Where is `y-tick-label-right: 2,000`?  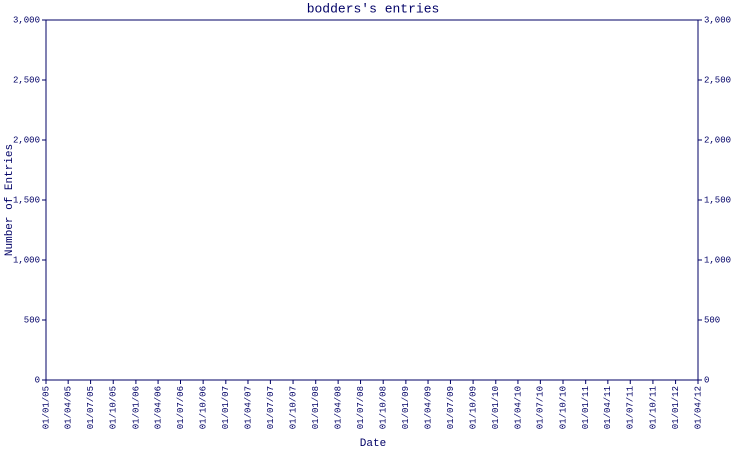
y-tick-label-right: 2,000 is located at coordinates (717, 140).